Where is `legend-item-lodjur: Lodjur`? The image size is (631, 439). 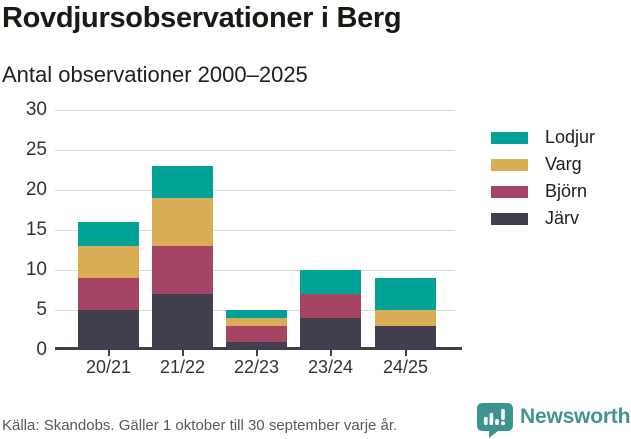 legend-item-lodjur: Lodjur is located at coordinates (543, 137).